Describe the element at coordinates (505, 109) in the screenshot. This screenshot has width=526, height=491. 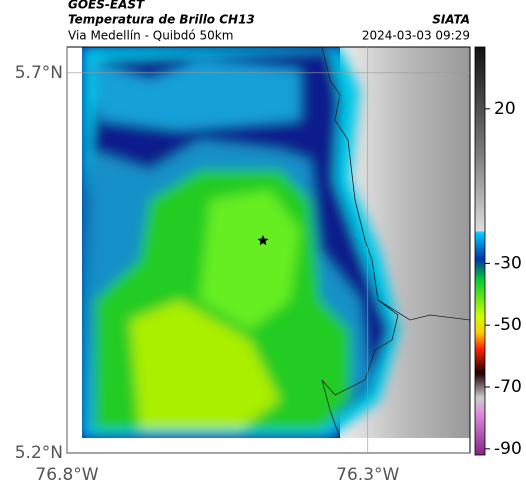
I see `colorbar-tick-label: 20` at that location.